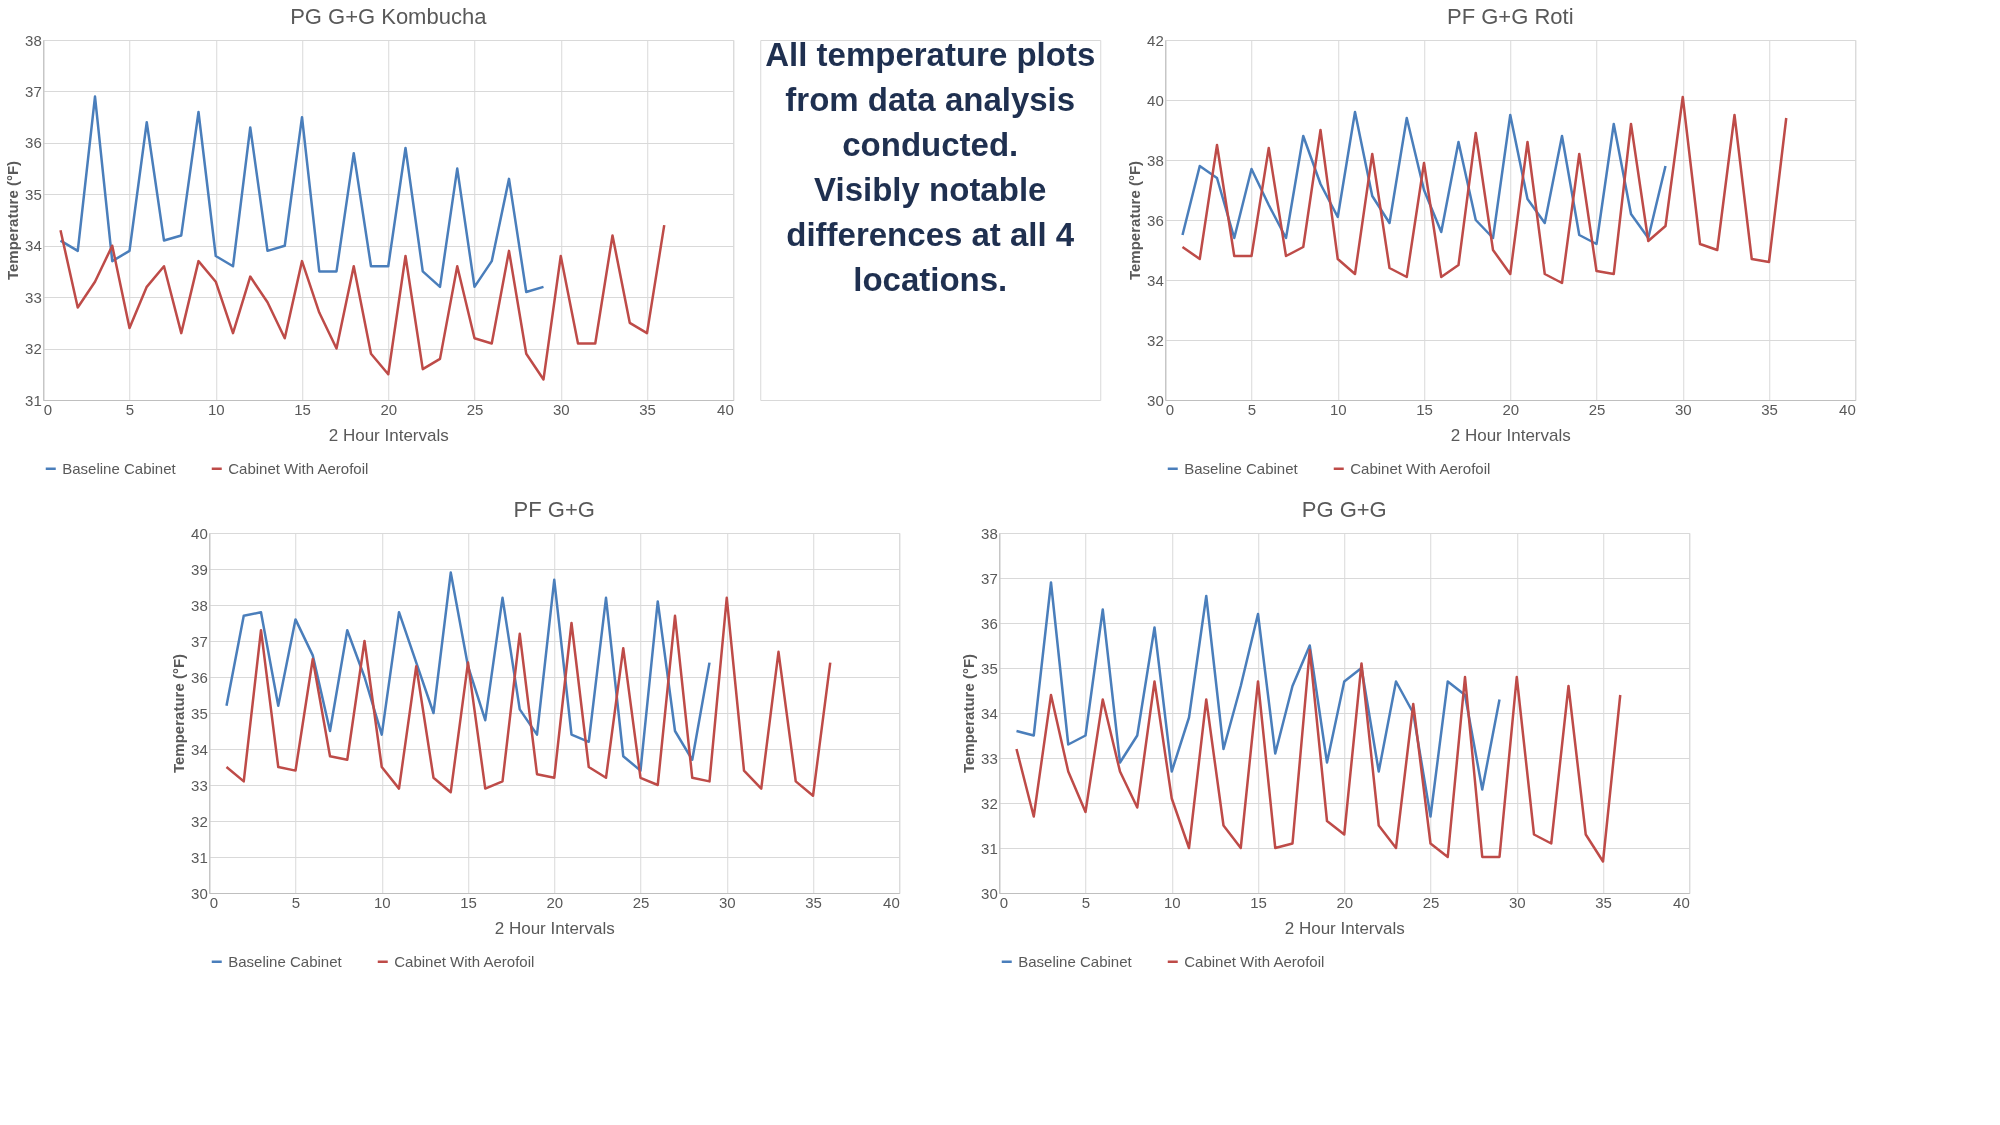 The height and width of the screenshot is (1125, 2000). I want to click on chart-title: PG G+G Kombucha, so click(389, 16).